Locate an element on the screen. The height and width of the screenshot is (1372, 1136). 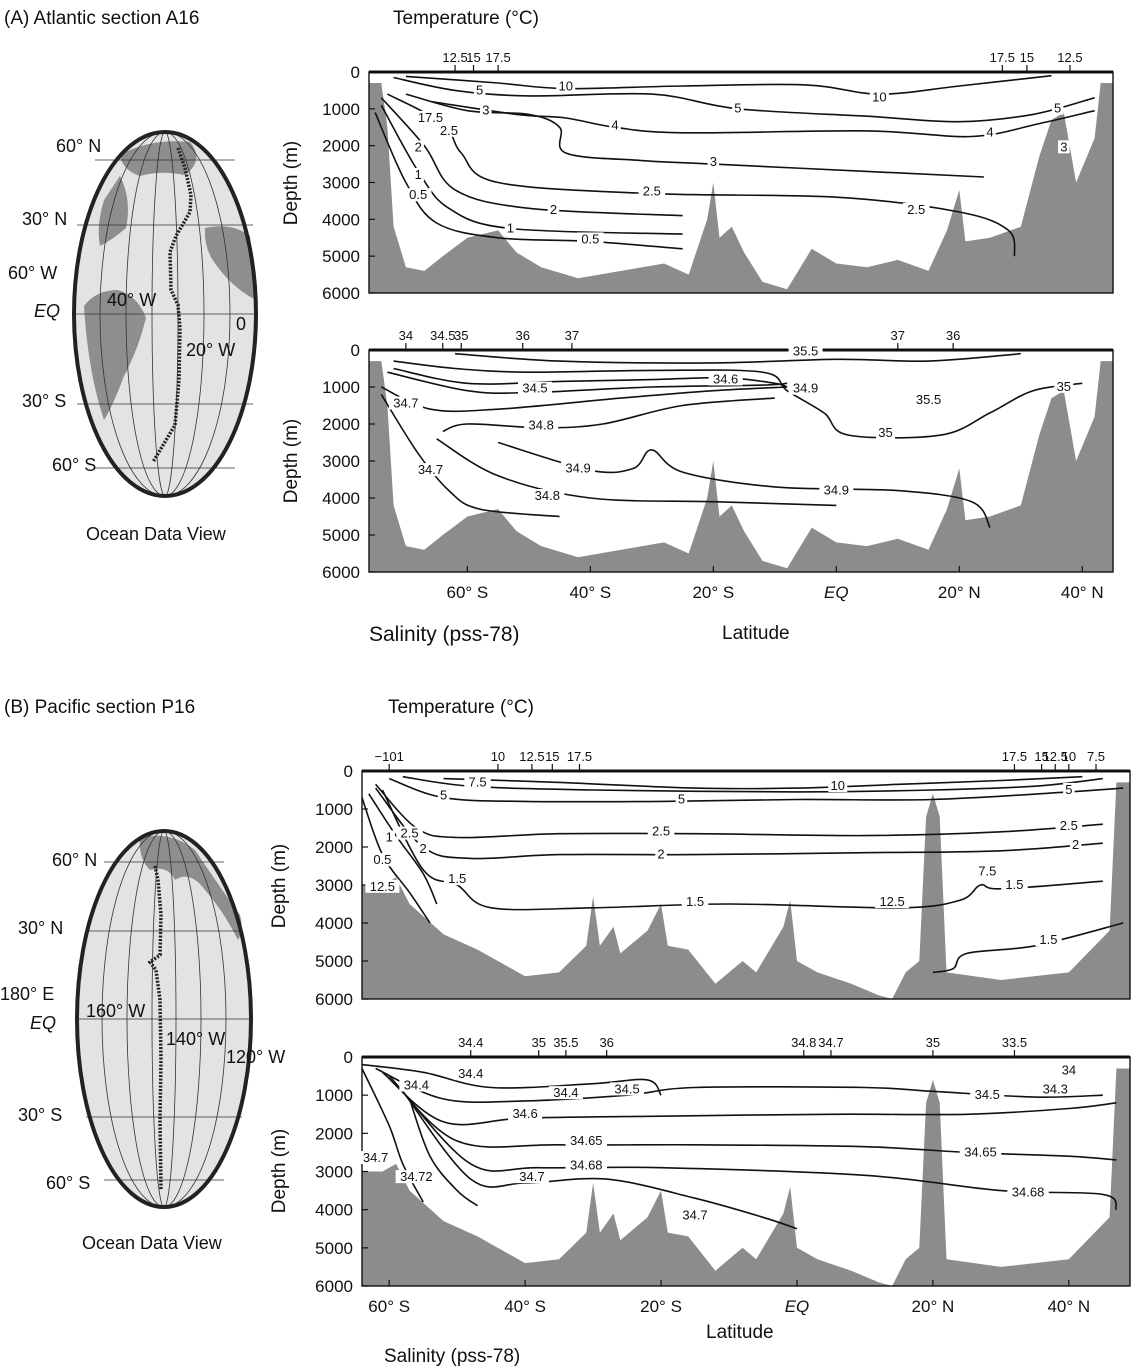
map-b-caption: Ocean Data View is located at coordinates (152, 1243).